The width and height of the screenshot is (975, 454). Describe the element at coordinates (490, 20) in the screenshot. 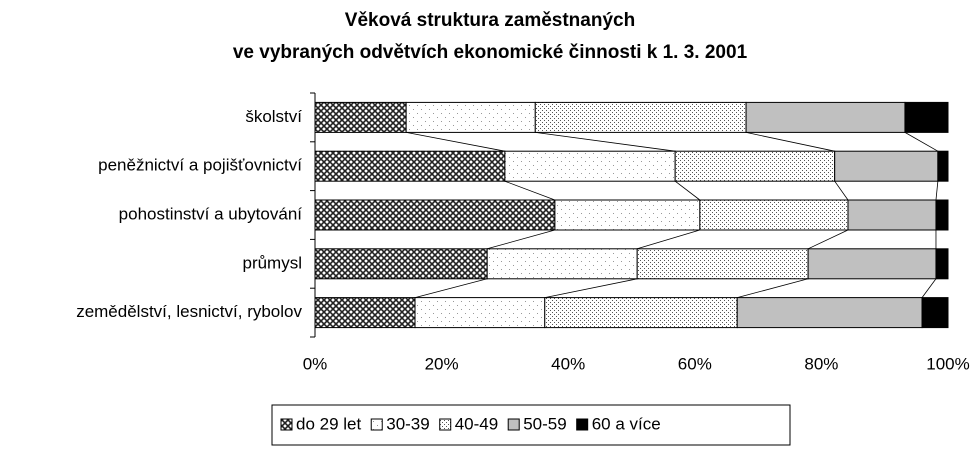

I see `chart-title: Věková struktura zaměstnaných` at that location.